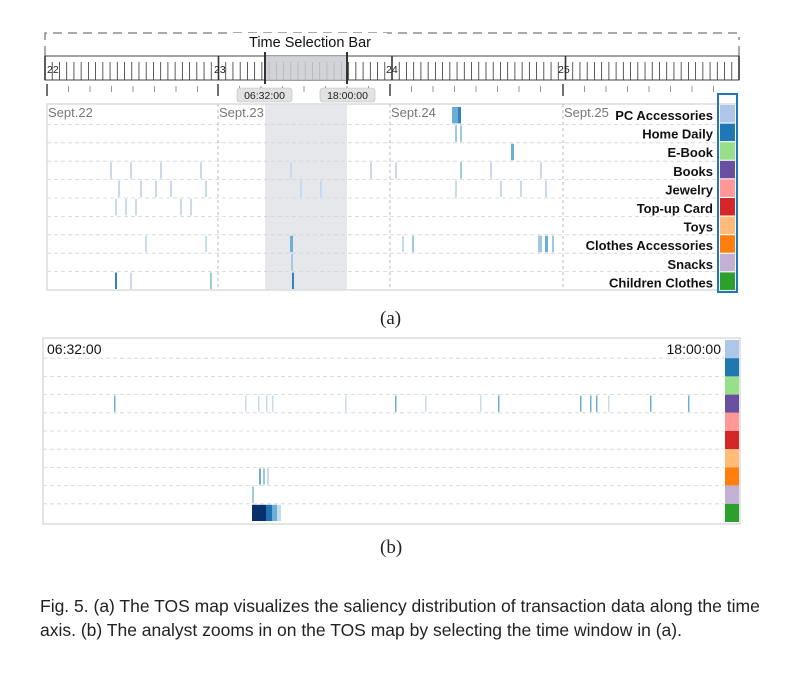  I want to click on date-labels-a: Sept.22 Sept.23 Sept.24 Sept.25, so click(328, 112).